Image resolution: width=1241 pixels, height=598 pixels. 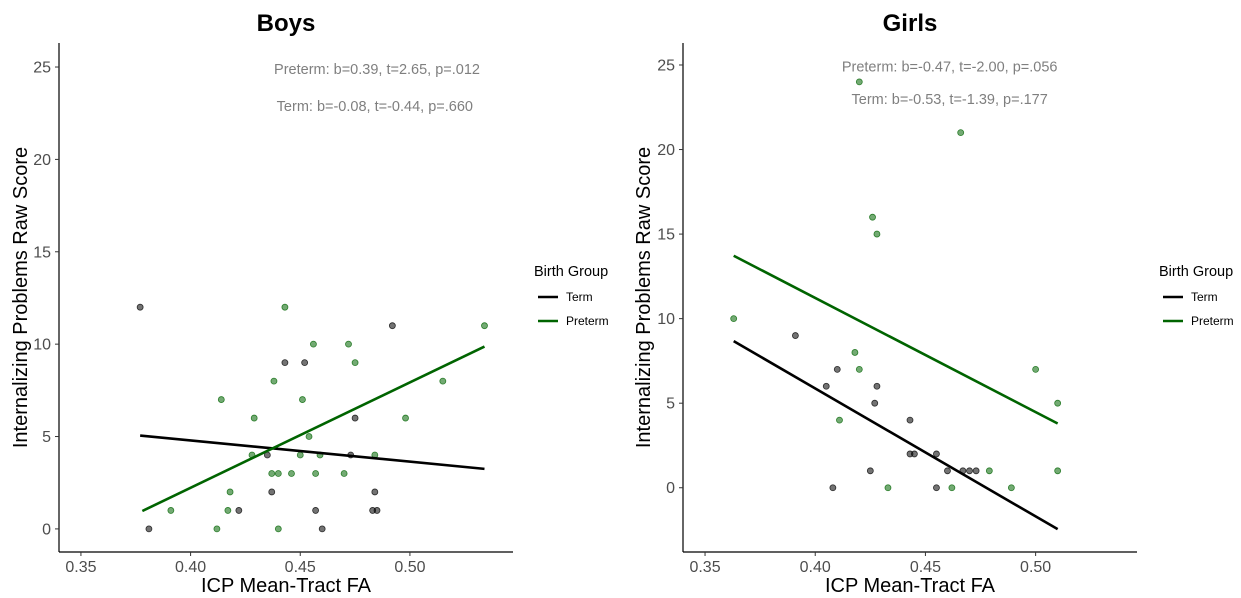 What do you see at coordinates (815, 567) in the screenshot?
I see `x-tick-label: 0.40` at bounding box center [815, 567].